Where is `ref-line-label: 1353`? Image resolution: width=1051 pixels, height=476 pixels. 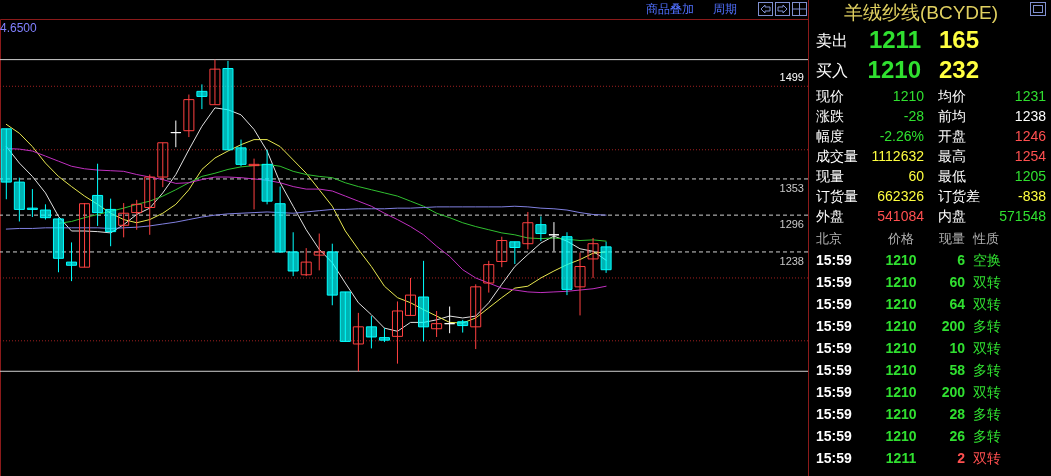
ref-line-label: 1353 is located at coordinates (791, 187).